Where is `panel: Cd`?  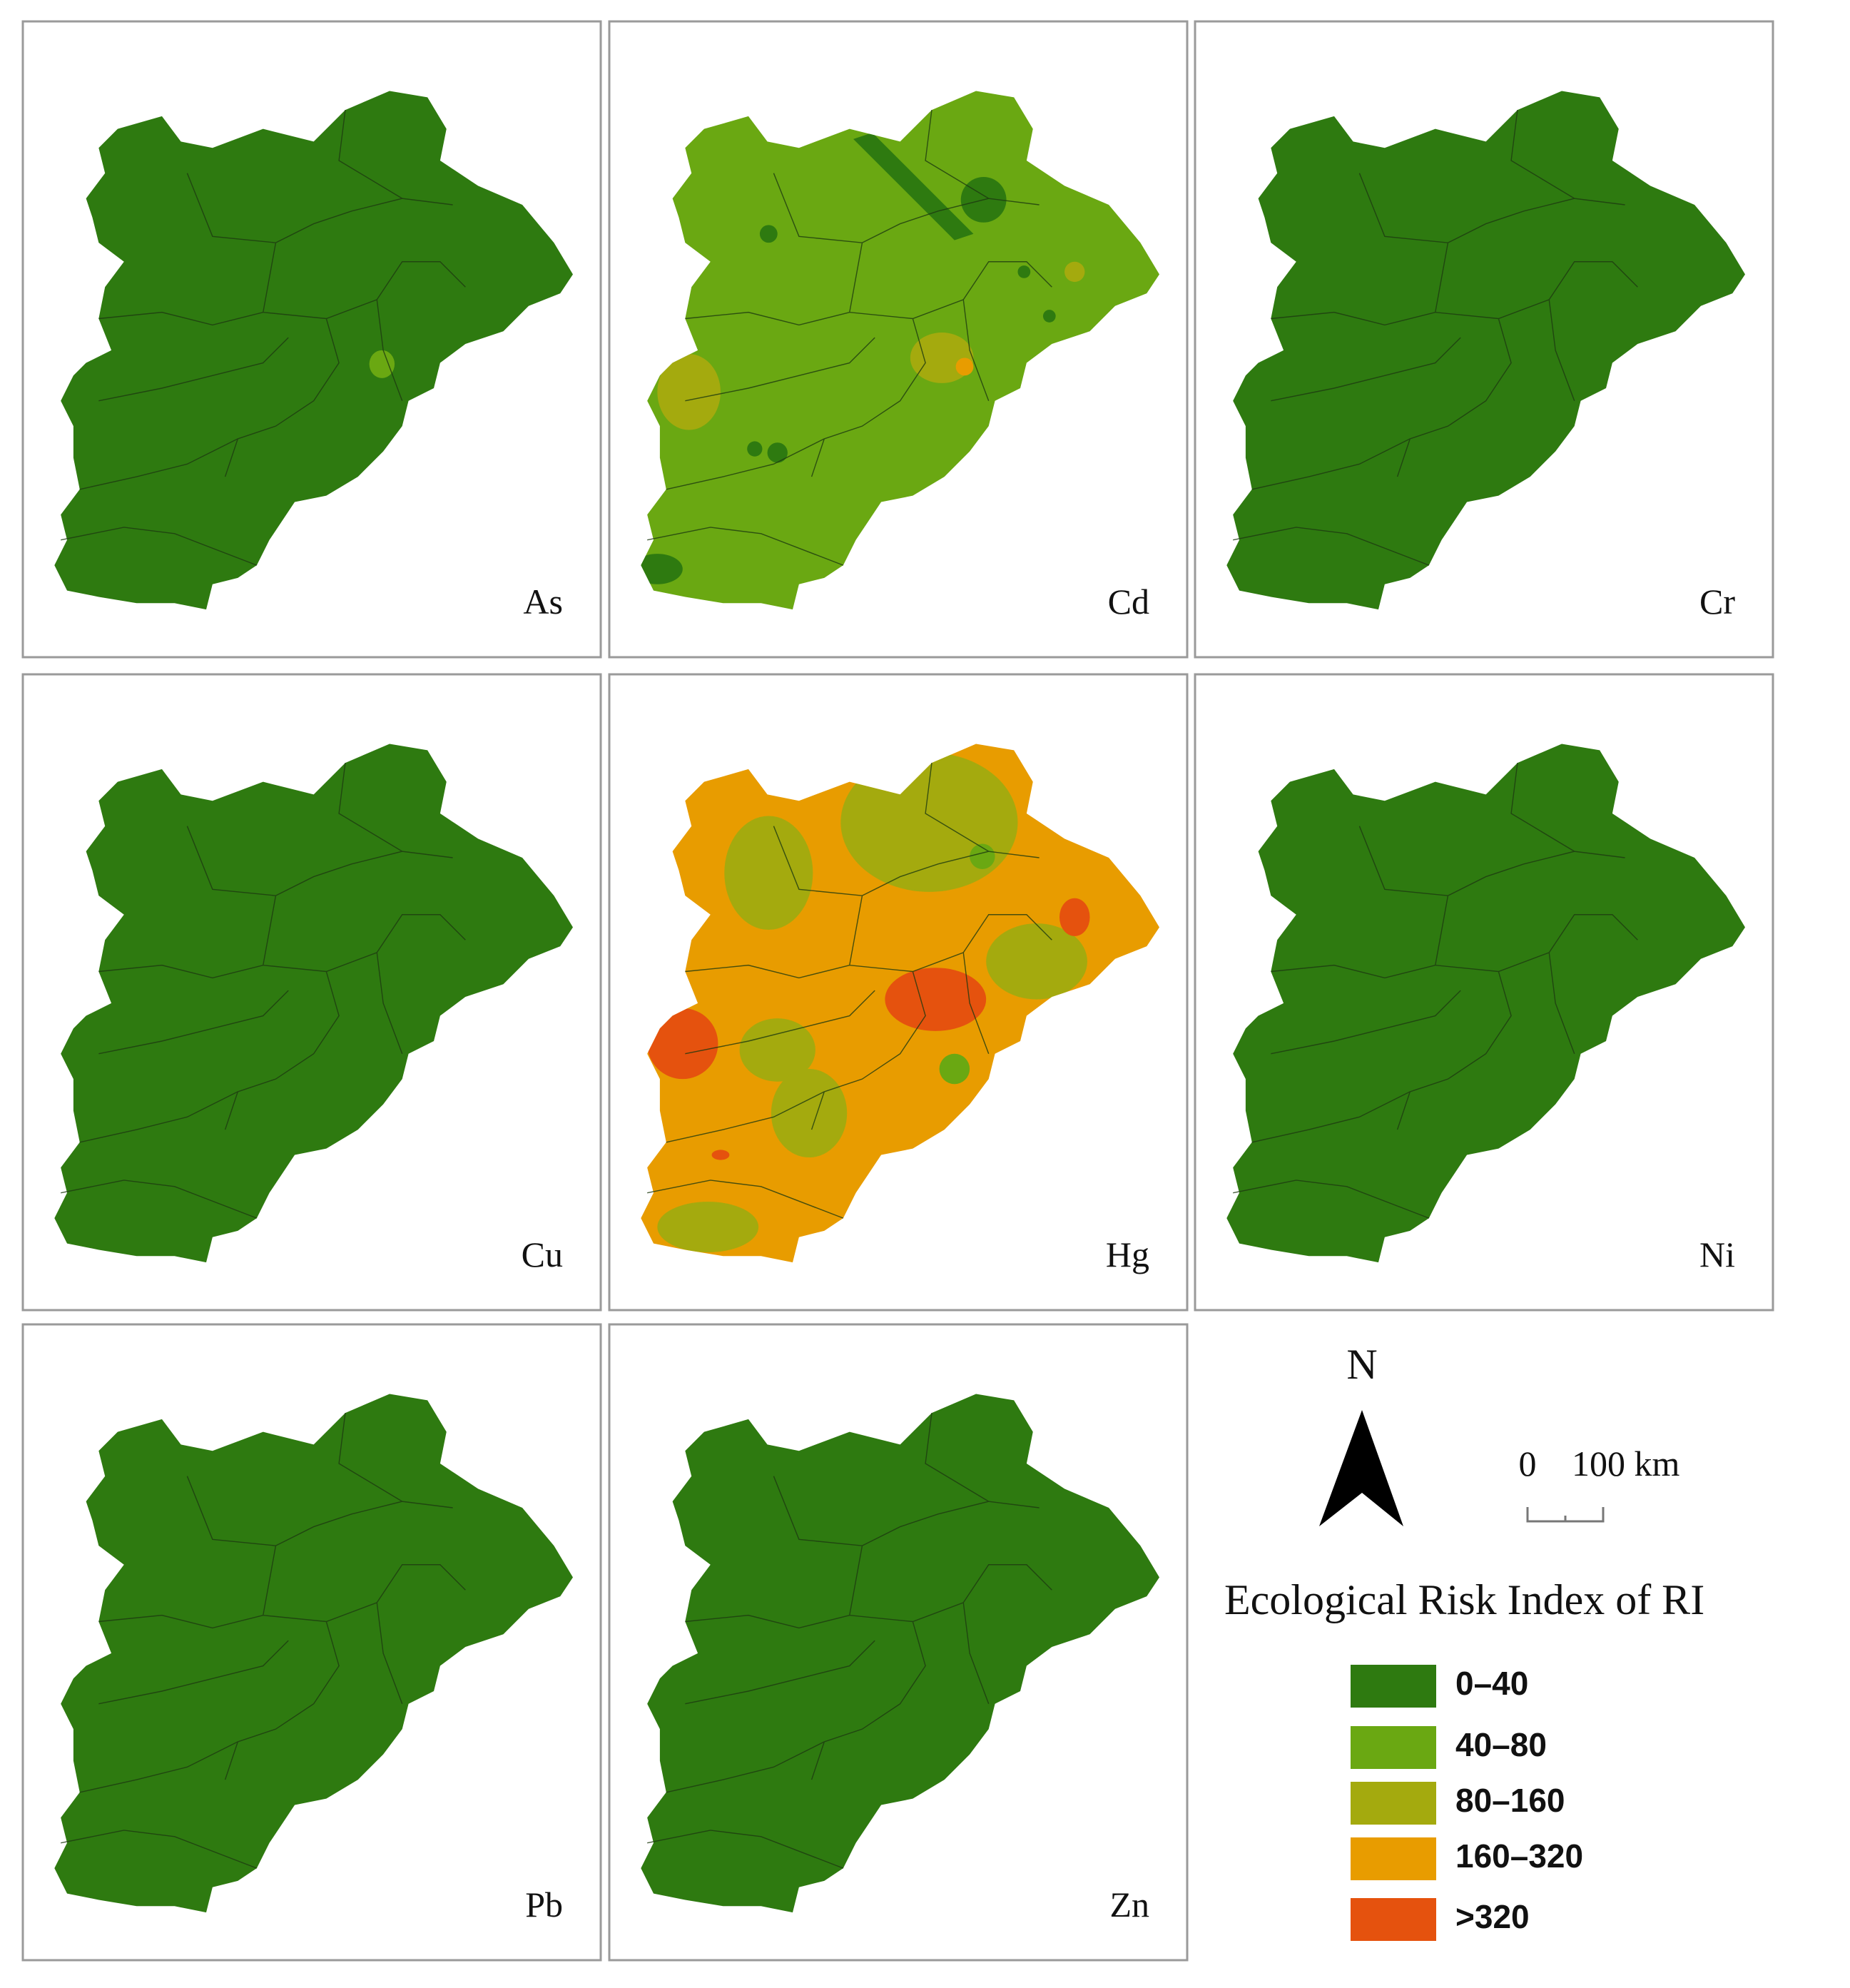
panel: Cd is located at coordinates (898, 339).